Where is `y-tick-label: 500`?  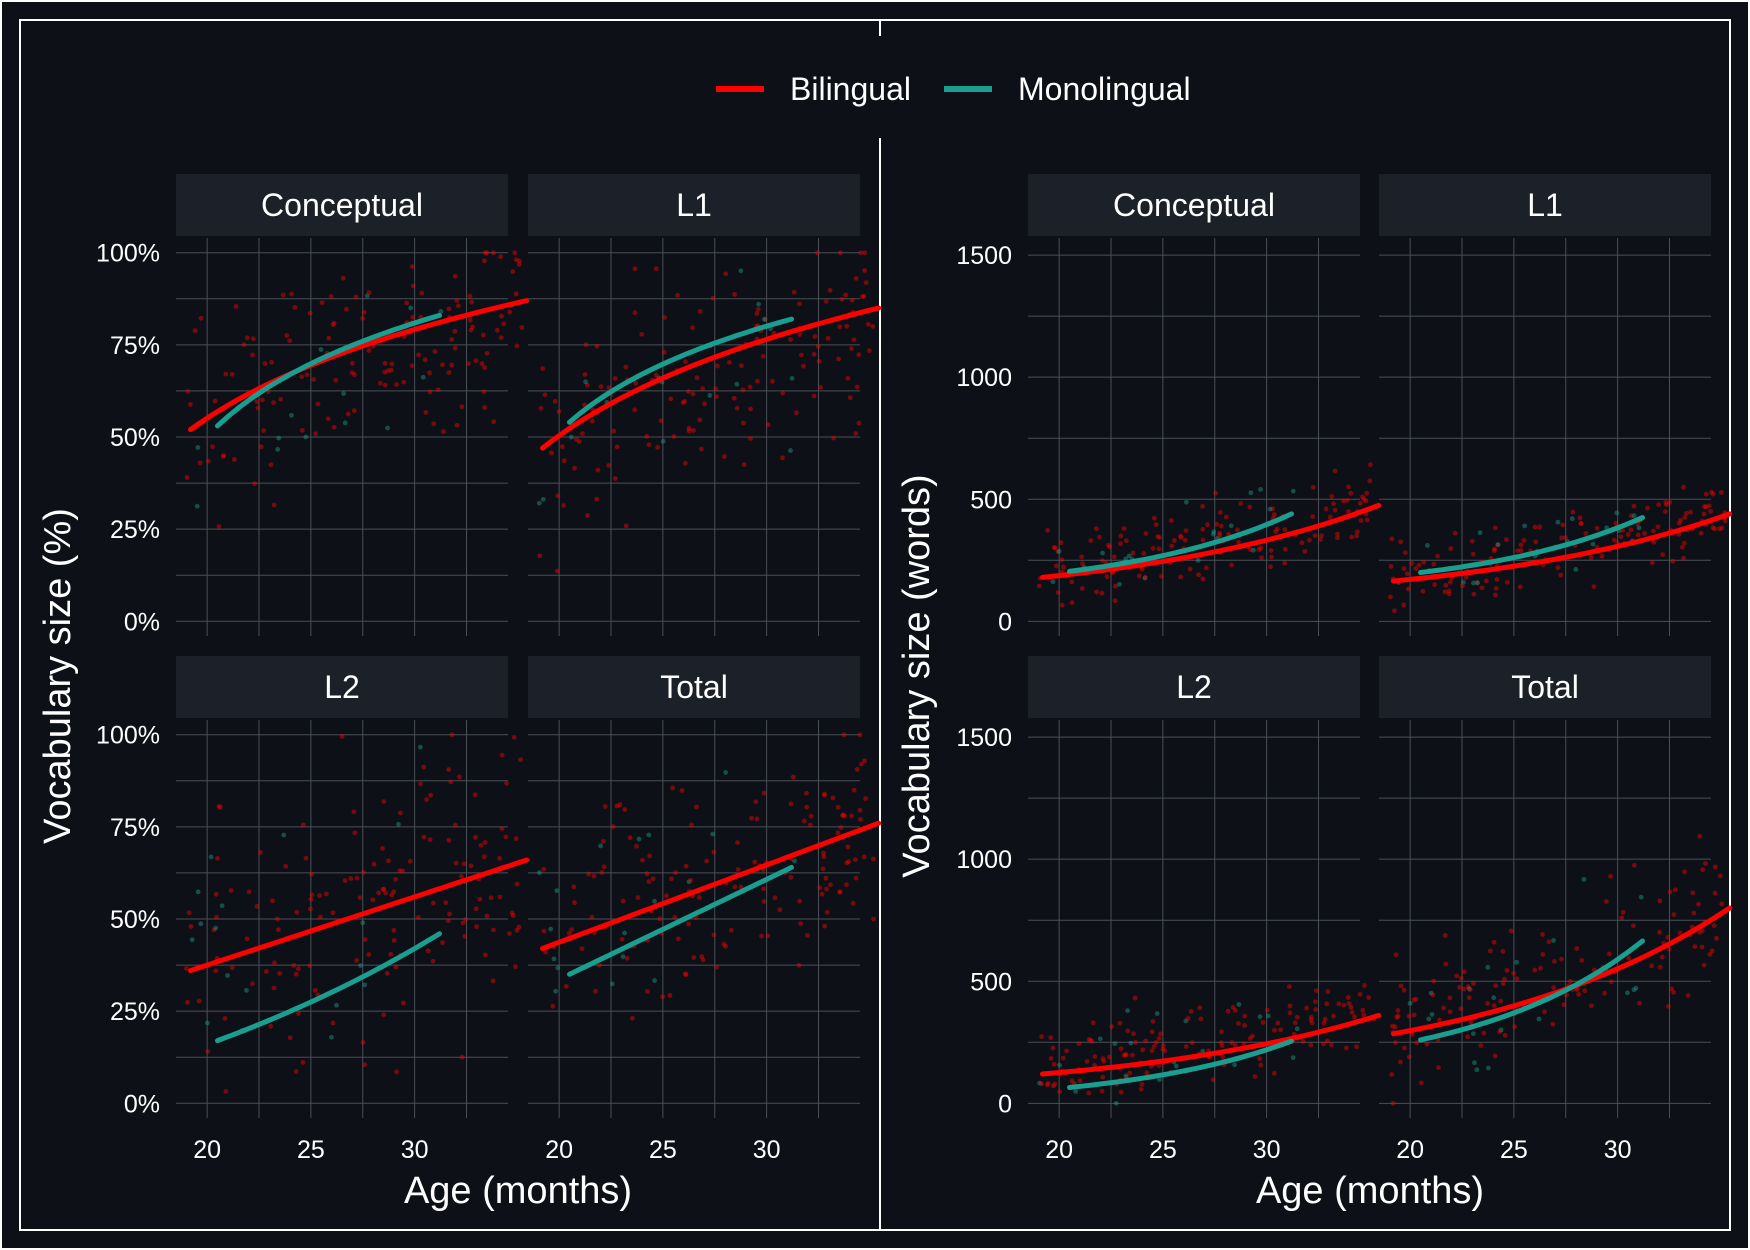 y-tick-label: 500 is located at coordinates (991, 982).